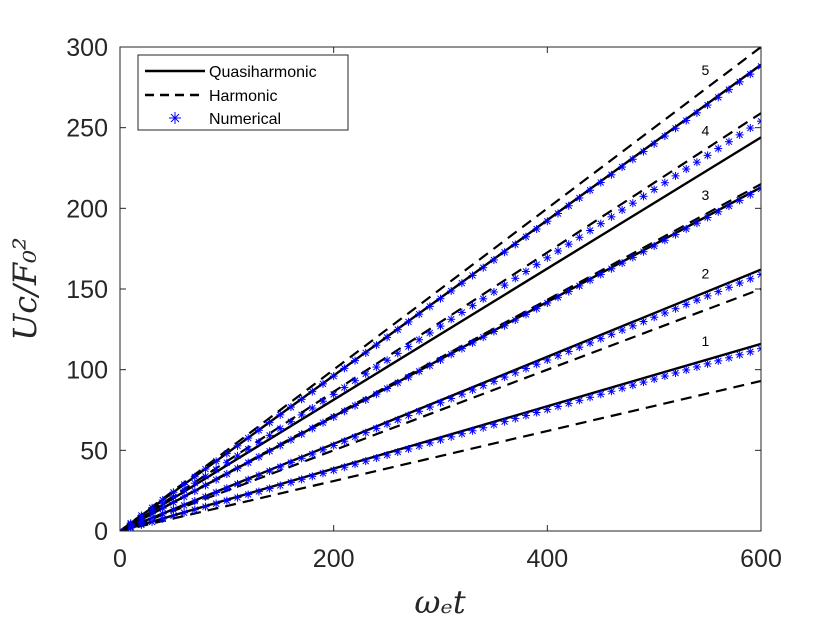  Describe the element at coordinates (761, 559) in the screenshot. I see `x-tick-label: 600` at that location.